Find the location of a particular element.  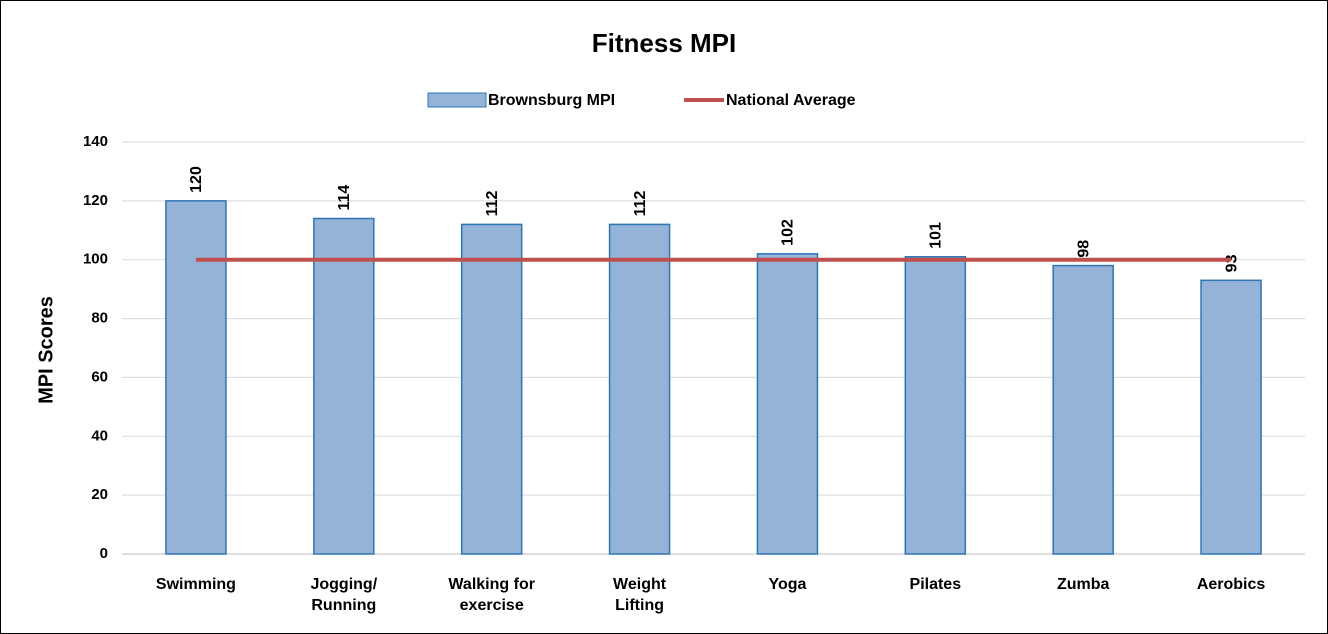

y-tick-label: 100 is located at coordinates (95, 259).